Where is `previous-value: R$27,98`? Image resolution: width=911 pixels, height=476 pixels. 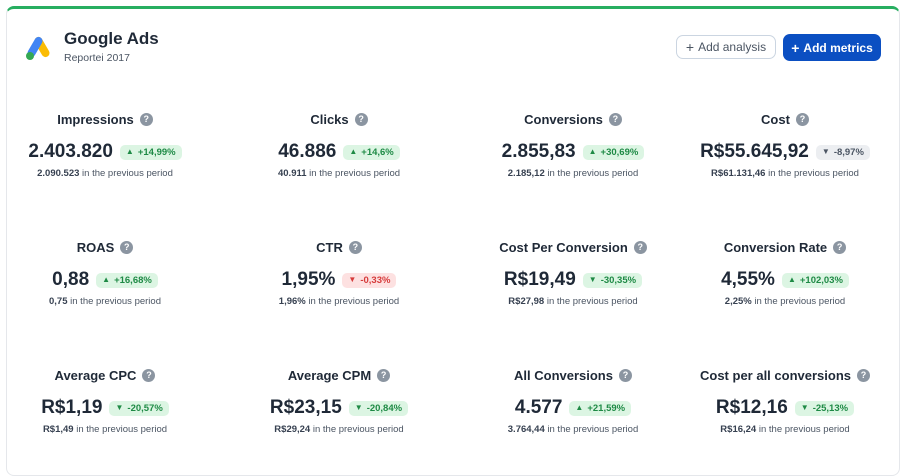 previous-value: R$27,98 is located at coordinates (526, 301).